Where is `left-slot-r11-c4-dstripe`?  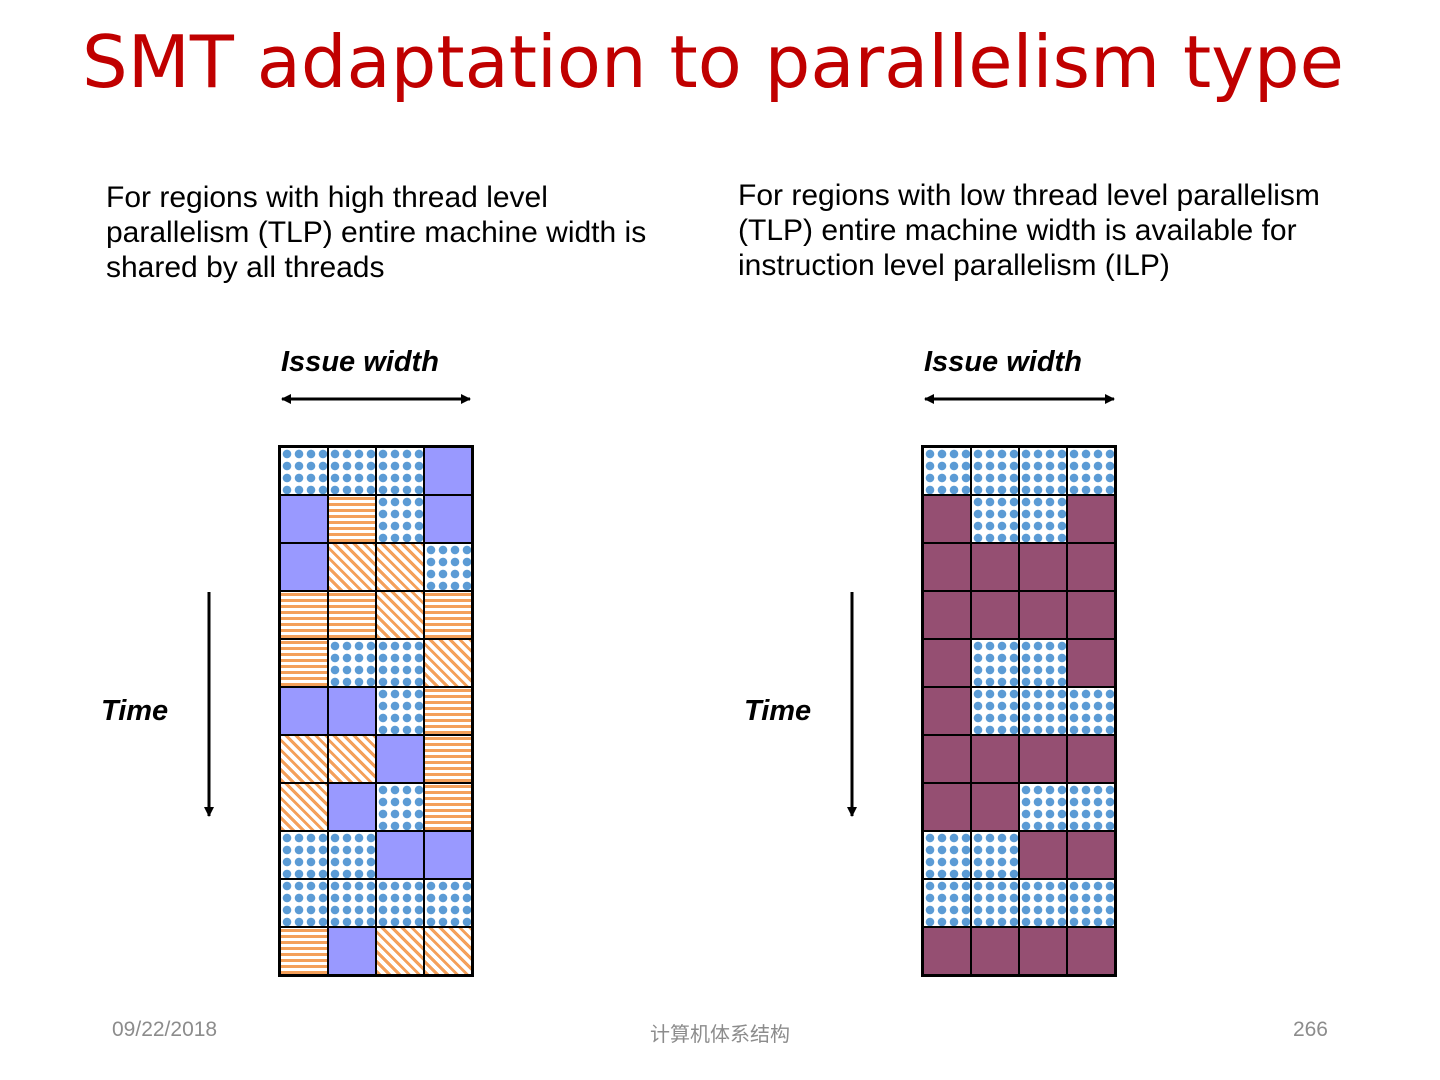
left-slot-r11-c4-dstripe is located at coordinates (448, 951).